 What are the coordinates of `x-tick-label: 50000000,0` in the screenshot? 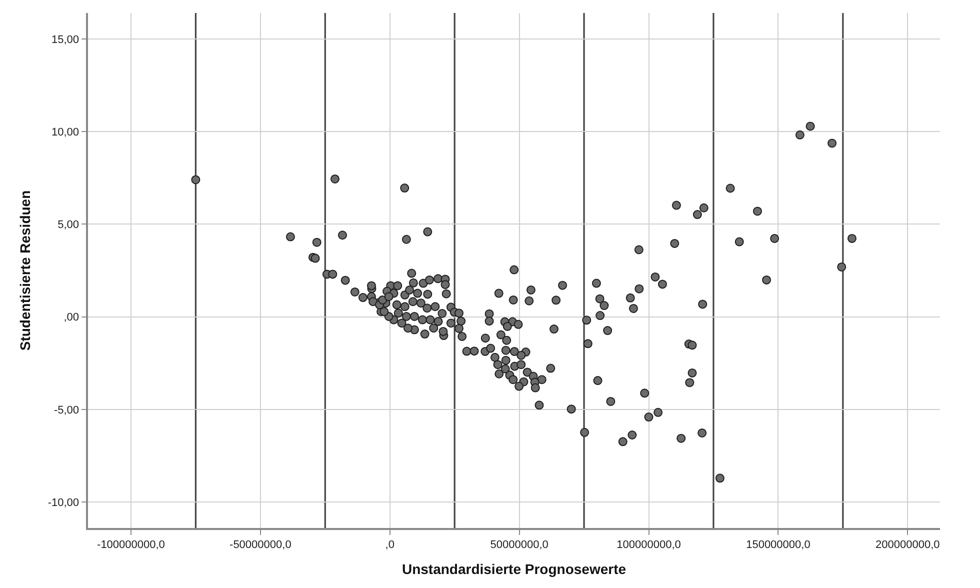 It's located at (519, 544).